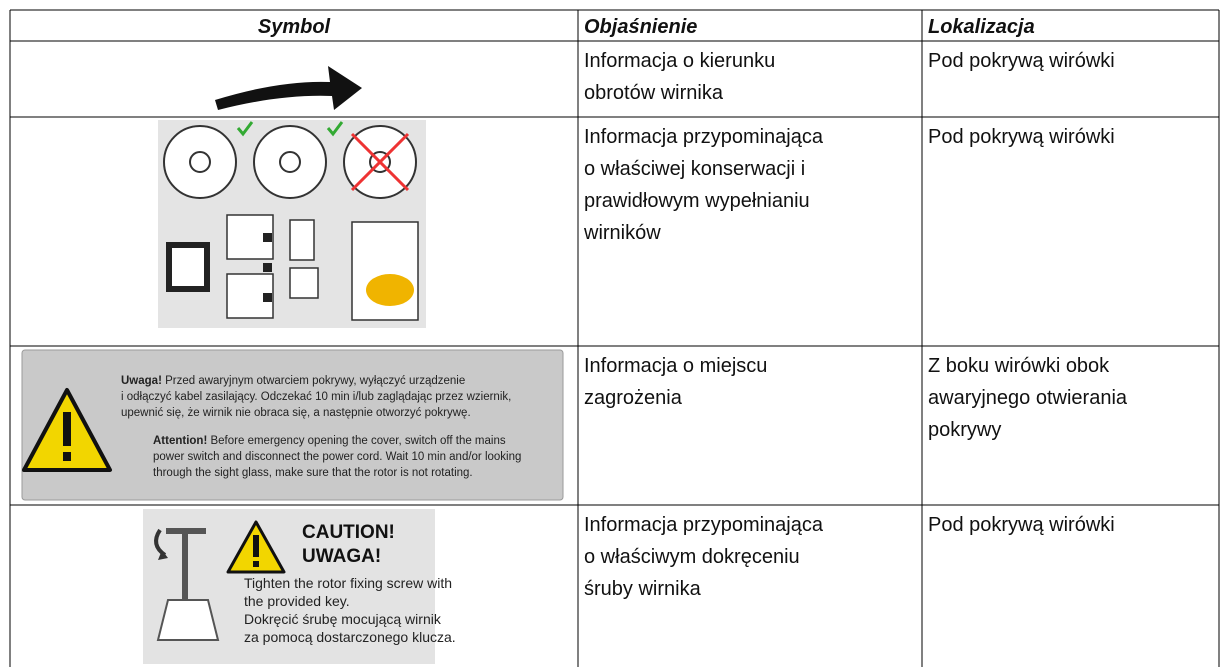 Image resolution: width=1229 pixels, height=667 pixels. What do you see at coordinates (679, 61) in the screenshot?
I see `explanation: Informacja o kierunku` at bounding box center [679, 61].